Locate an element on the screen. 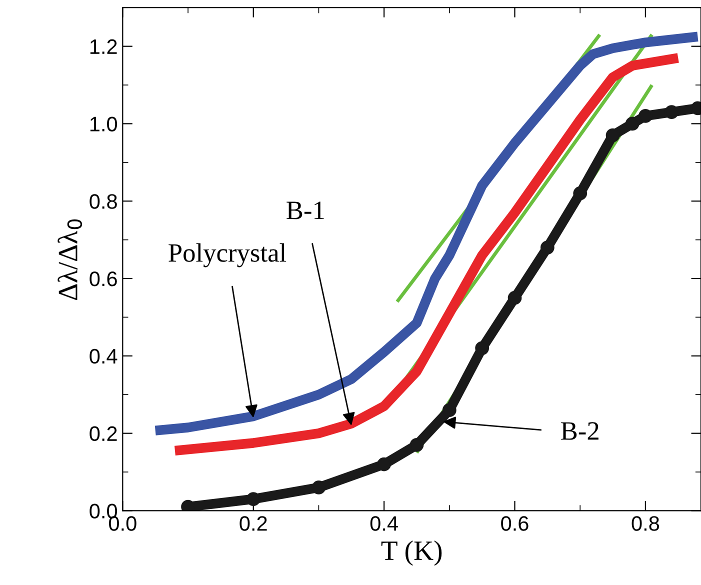  y-tick-label: 0.0 is located at coordinates (103, 511).